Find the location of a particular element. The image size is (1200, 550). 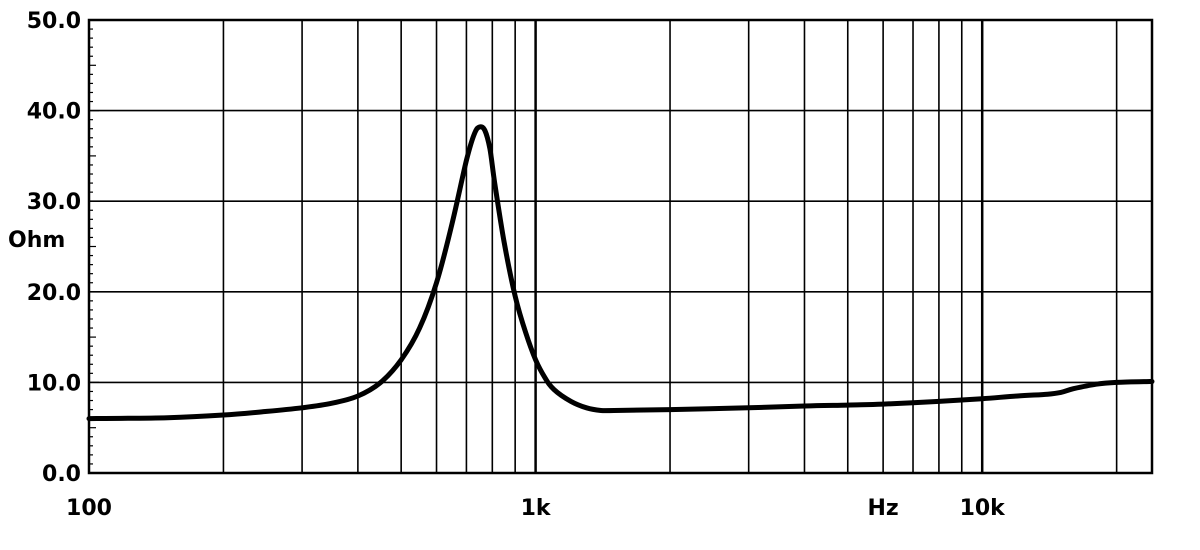

y-tick-label: 10.0 is located at coordinates (54, 383).